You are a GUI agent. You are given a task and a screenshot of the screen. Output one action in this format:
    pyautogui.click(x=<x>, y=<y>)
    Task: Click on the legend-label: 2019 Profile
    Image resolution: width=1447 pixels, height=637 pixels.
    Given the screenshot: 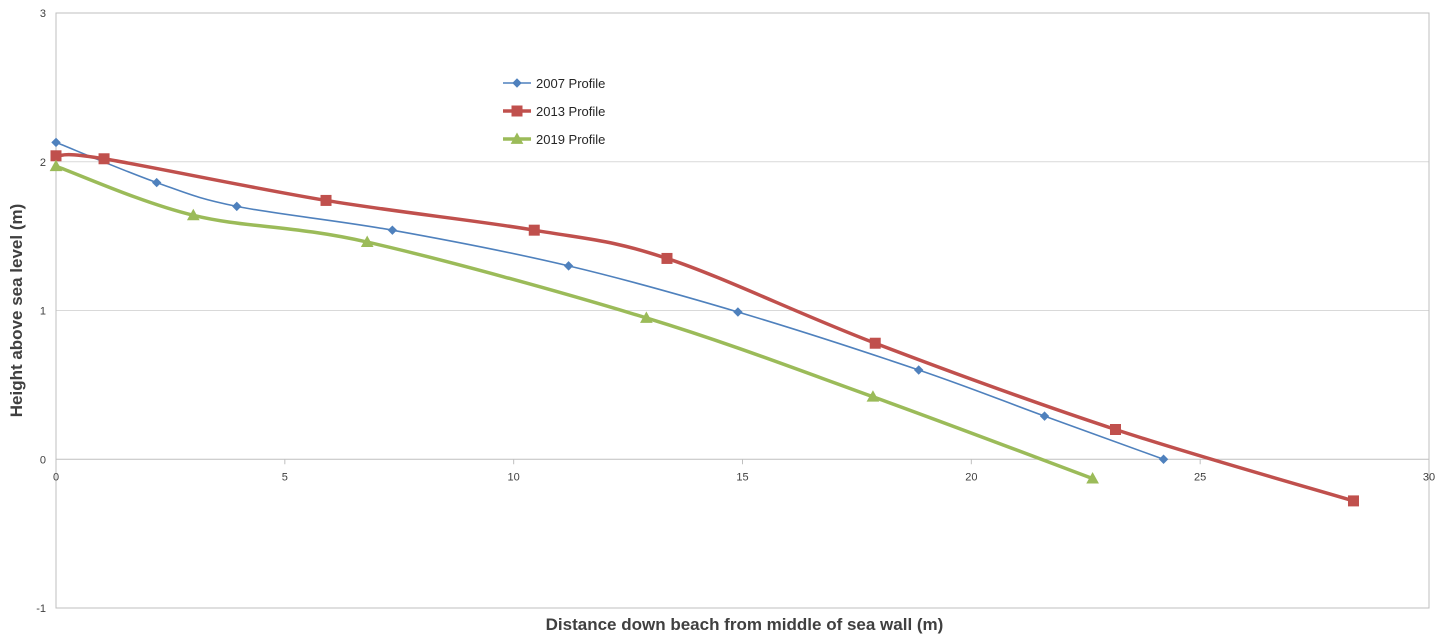 What is the action you would take?
    pyautogui.click(x=570, y=139)
    